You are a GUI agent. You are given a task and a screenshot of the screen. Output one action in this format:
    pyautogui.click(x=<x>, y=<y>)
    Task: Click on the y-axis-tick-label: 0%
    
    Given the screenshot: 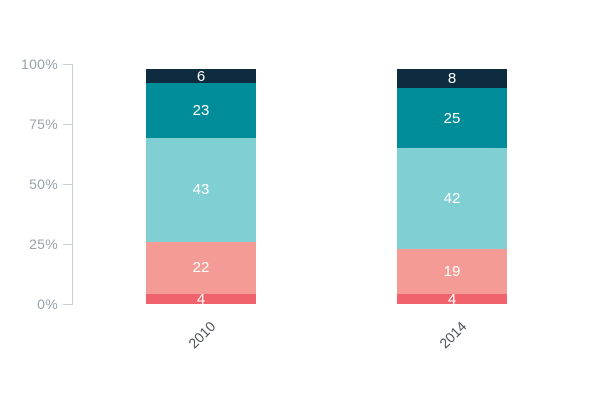 What is the action you would take?
    pyautogui.click(x=47, y=304)
    